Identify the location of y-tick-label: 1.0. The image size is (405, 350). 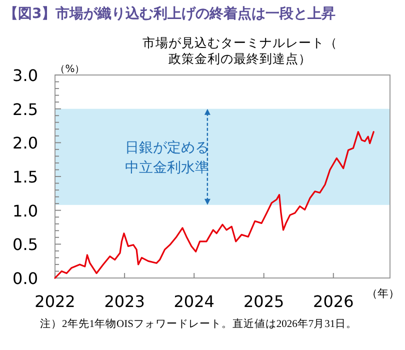
(25, 210).